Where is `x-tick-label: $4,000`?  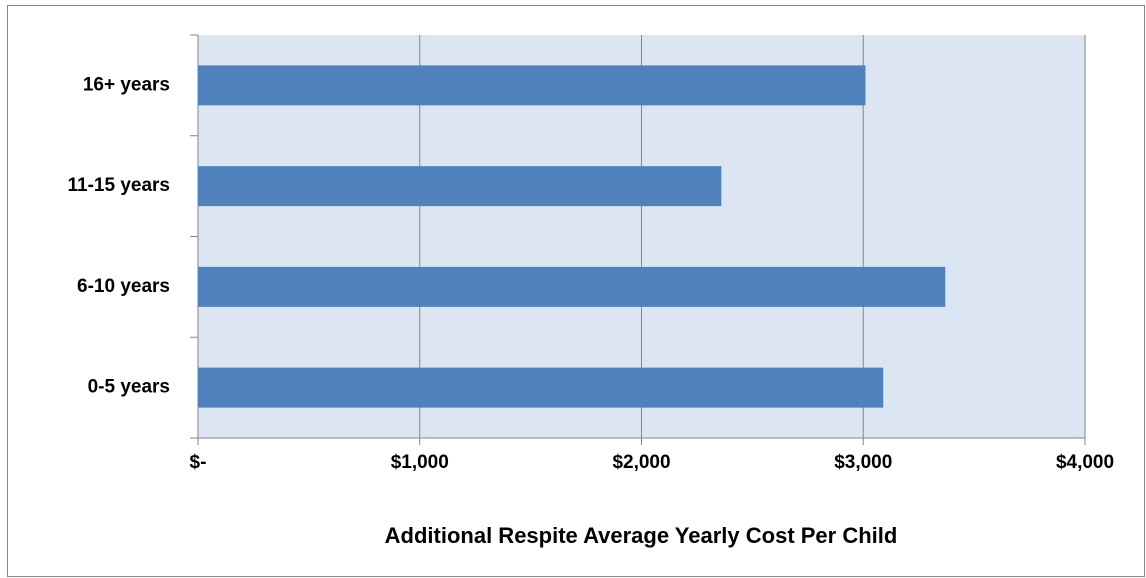
x-tick-label: $4,000 is located at coordinates (1085, 462).